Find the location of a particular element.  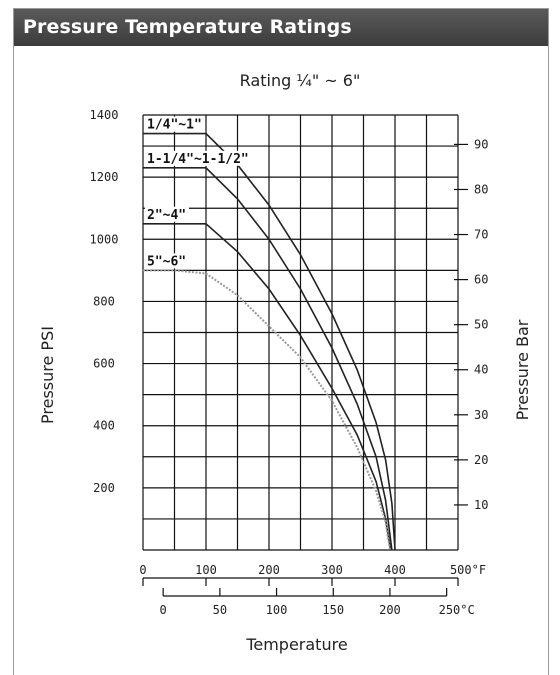

panel-header: Pressure Temperature Ratings is located at coordinates (281, 27).